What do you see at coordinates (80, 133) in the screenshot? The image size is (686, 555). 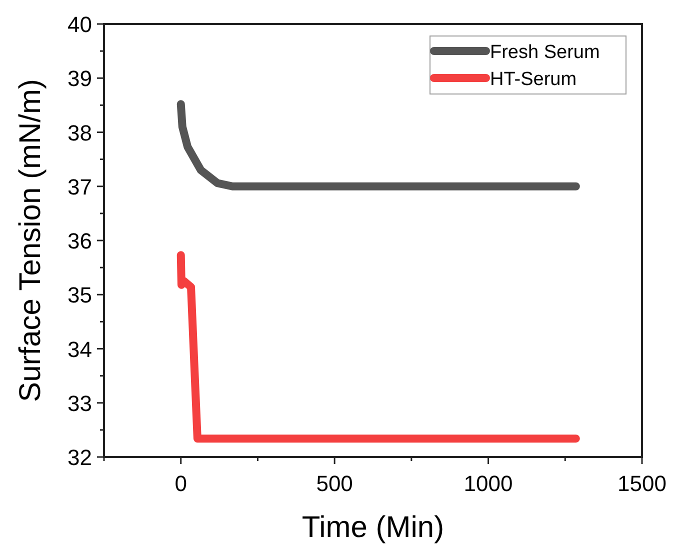 I see `y-tick-label: 38` at bounding box center [80, 133].